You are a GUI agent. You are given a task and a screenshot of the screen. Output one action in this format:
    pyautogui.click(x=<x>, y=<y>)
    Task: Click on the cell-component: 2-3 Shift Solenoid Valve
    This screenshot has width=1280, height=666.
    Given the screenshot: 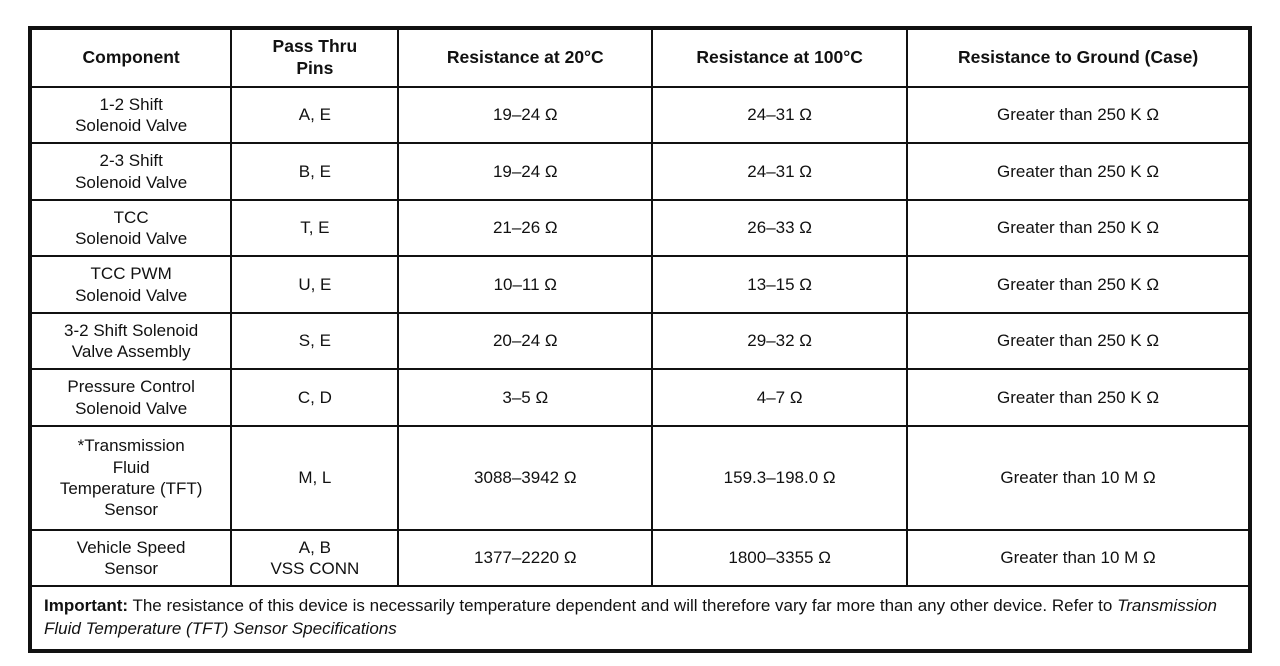 What is the action you would take?
    pyautogui.click(x=130, y=171)
    